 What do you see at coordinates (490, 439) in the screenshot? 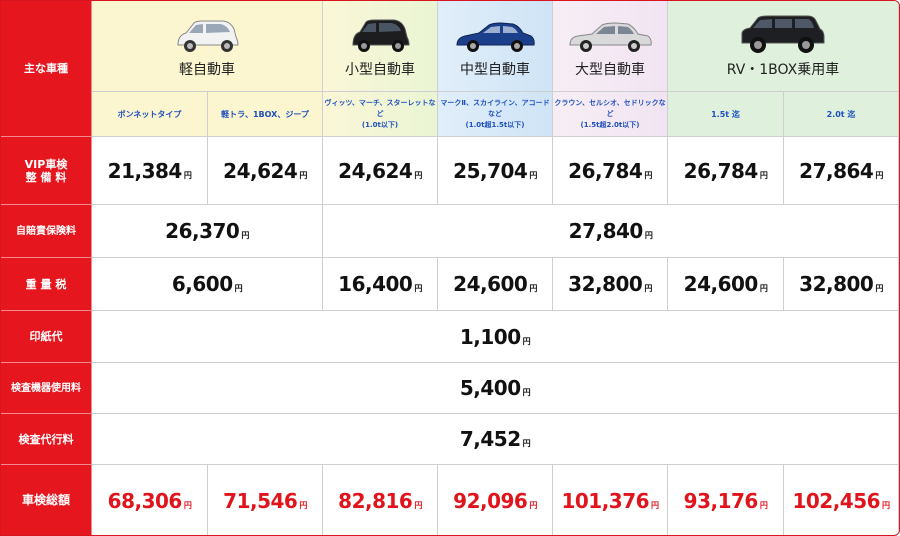
I see `daiko-num: 7,452` at bounding box center [490, 439].